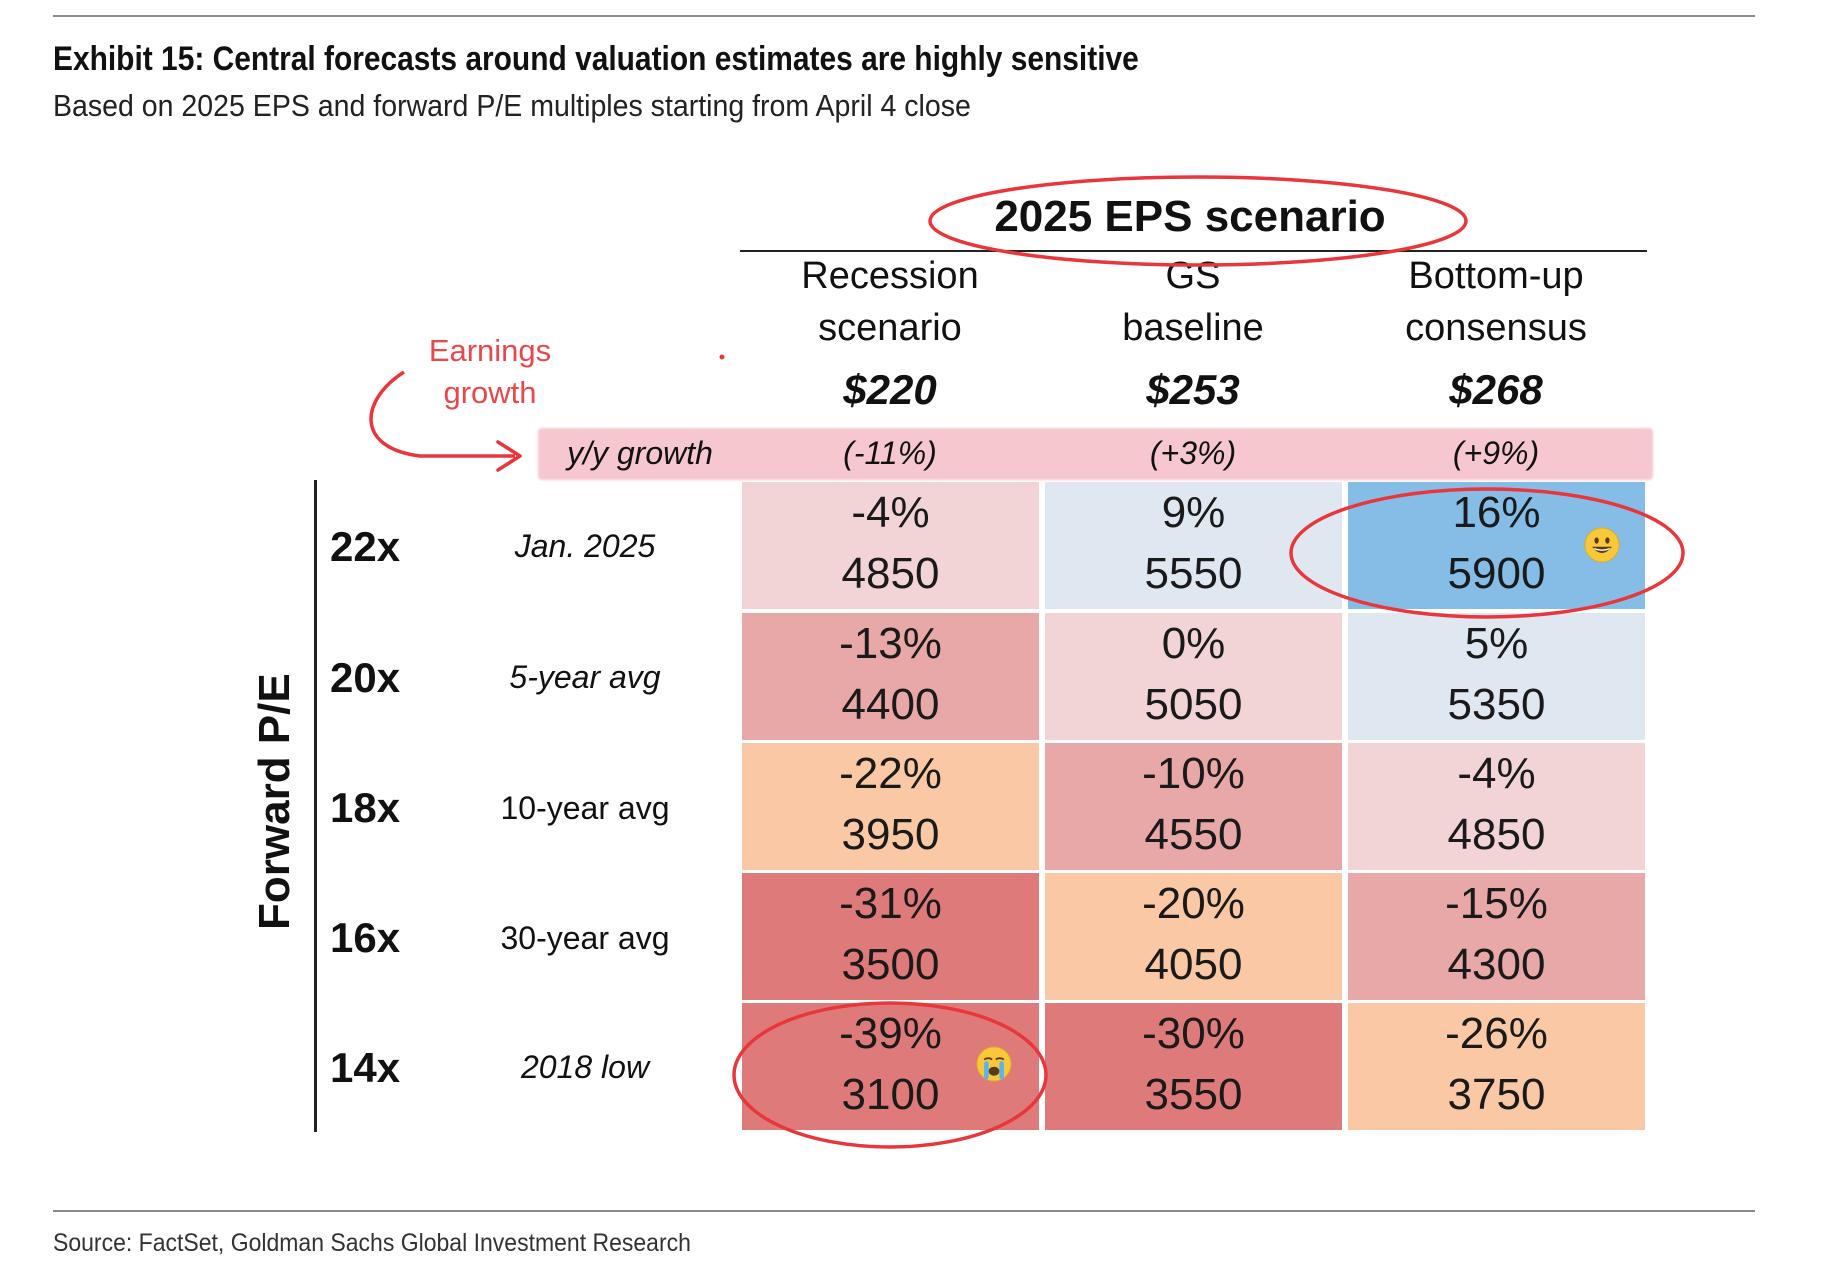 The width and height of the screenshot is (1827, 1274). What do you see at coordinates (585, 1067) in the screenshot?
I see `pe-label-2018-low: 2018 low` at bounding box center [585, 1067].